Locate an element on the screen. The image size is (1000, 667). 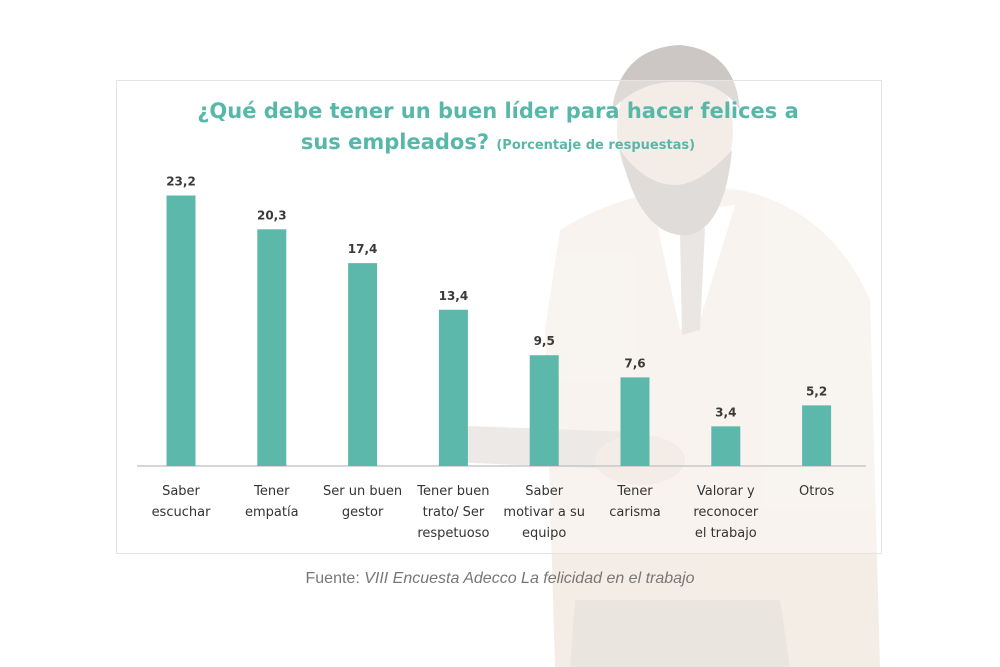
value-label-4: 9,5 is located at coordinates (544, 341).